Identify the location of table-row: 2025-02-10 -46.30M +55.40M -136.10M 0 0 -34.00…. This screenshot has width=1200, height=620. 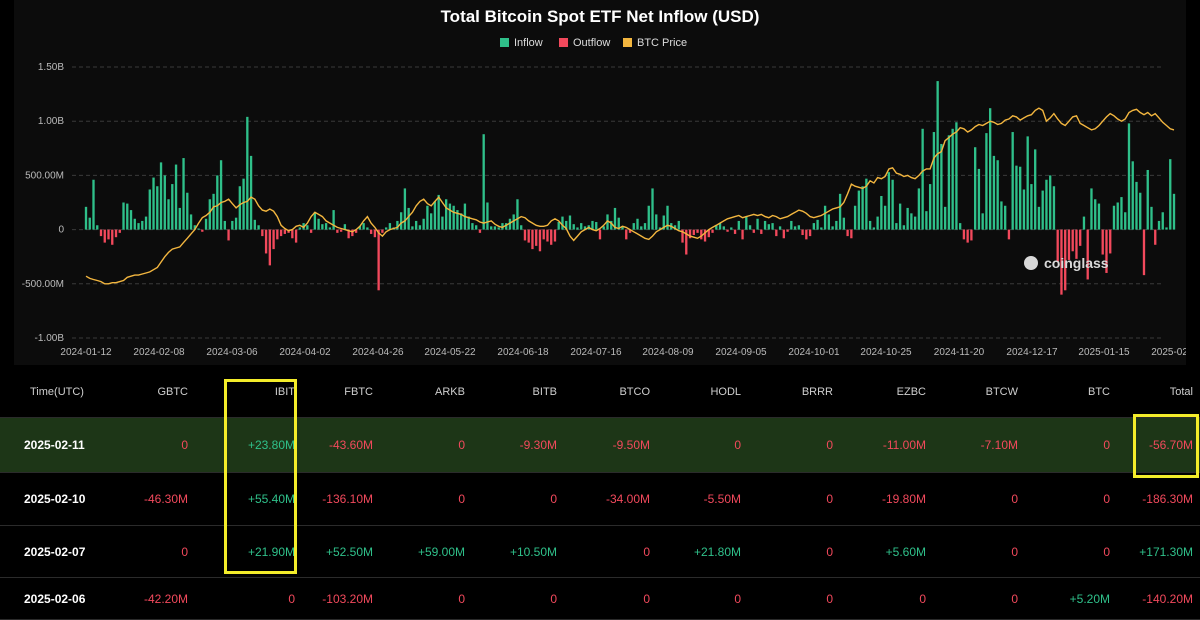
(600, 499).